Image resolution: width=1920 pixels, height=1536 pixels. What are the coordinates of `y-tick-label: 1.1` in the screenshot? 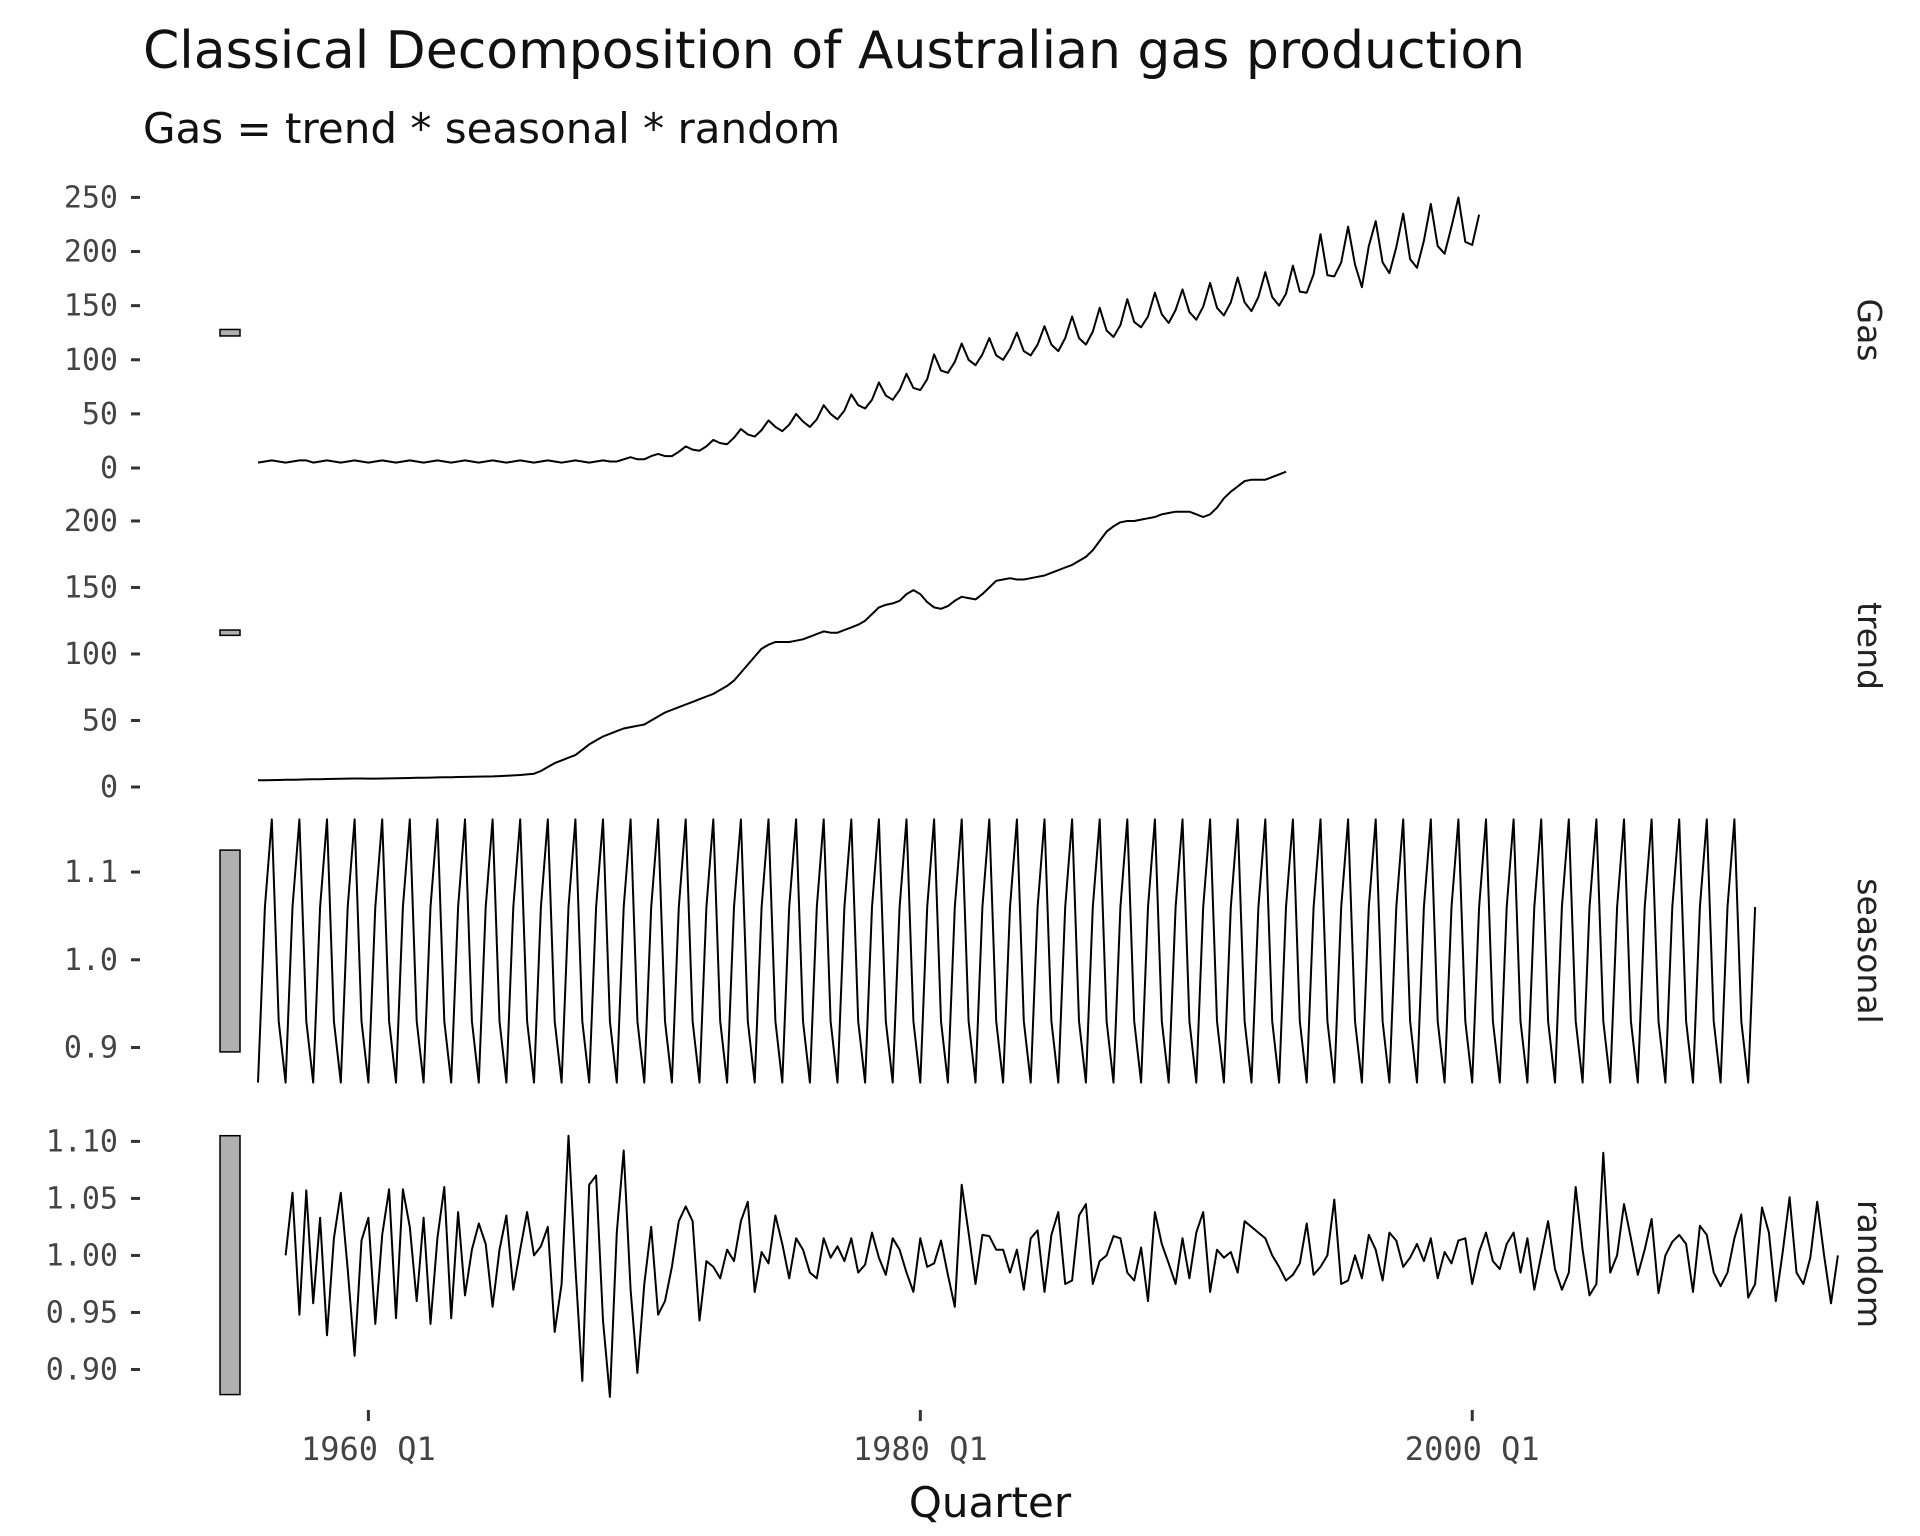 It's located at (91, 872).